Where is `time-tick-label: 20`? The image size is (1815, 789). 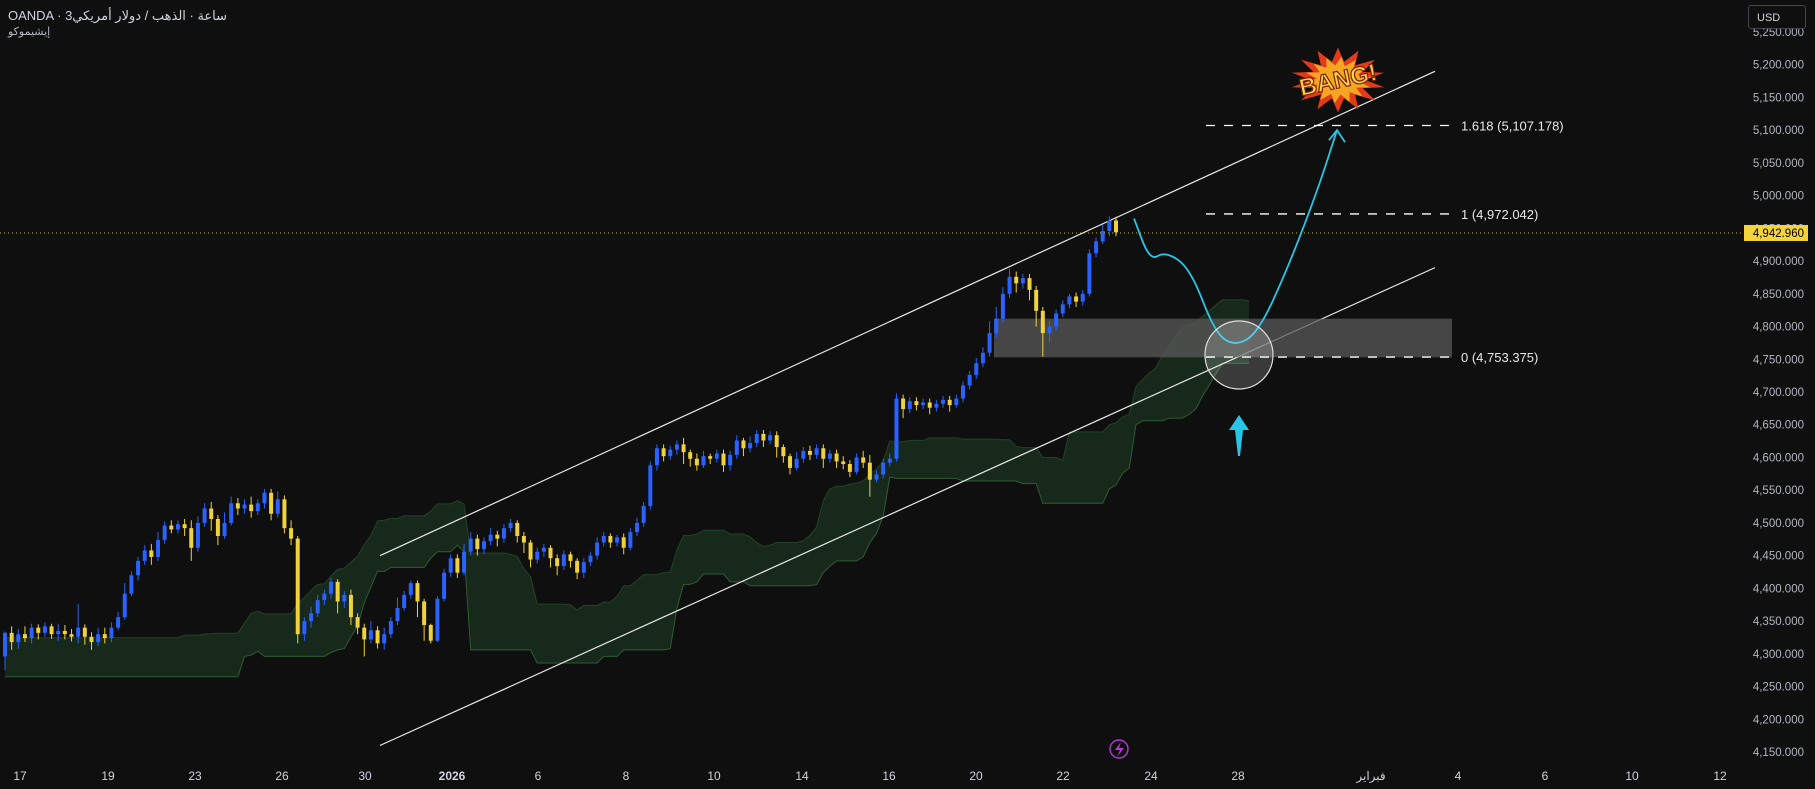 time-tick-label: 20 is located at coordinates (976, 776).